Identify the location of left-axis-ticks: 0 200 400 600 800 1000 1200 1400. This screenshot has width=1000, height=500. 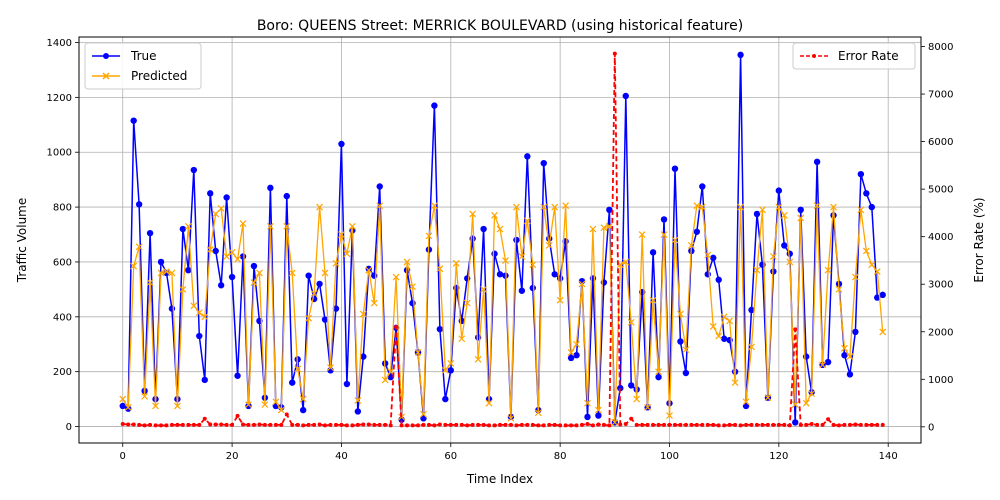
(63, 235).